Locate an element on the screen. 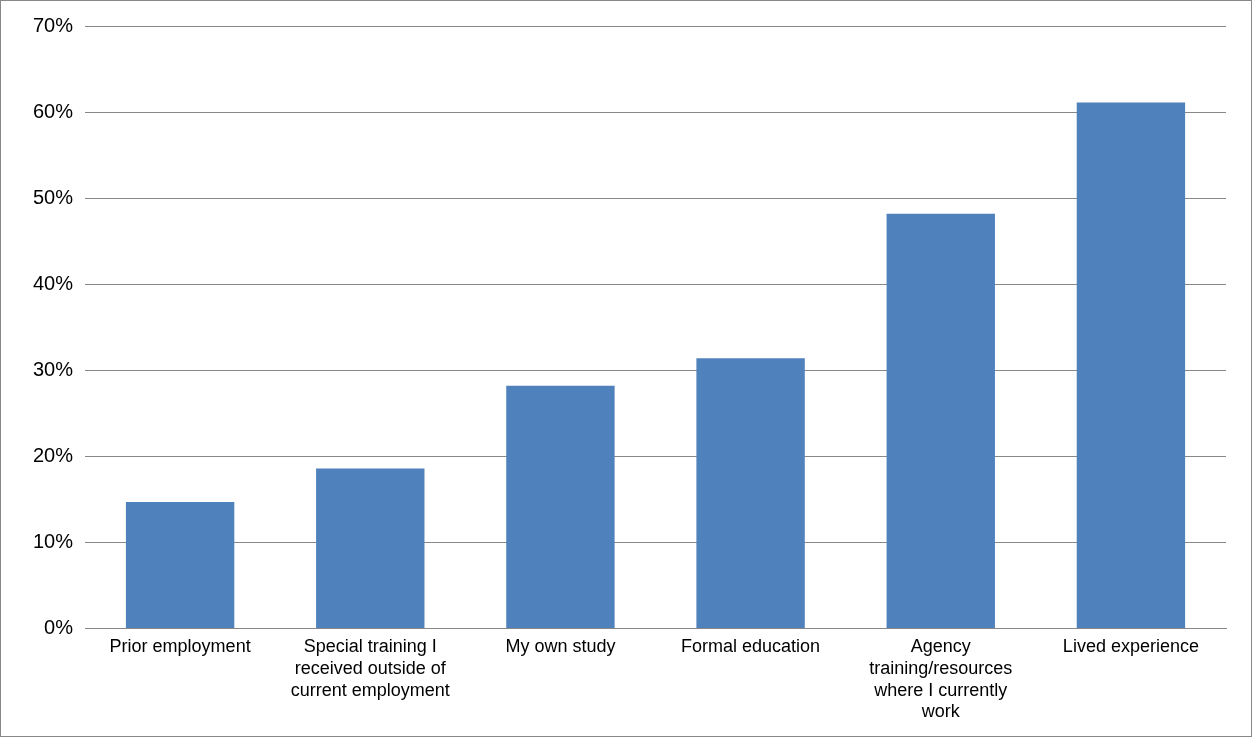  x-tick-label: Special training I received outside of current employment is located at coordinates (370, 668).